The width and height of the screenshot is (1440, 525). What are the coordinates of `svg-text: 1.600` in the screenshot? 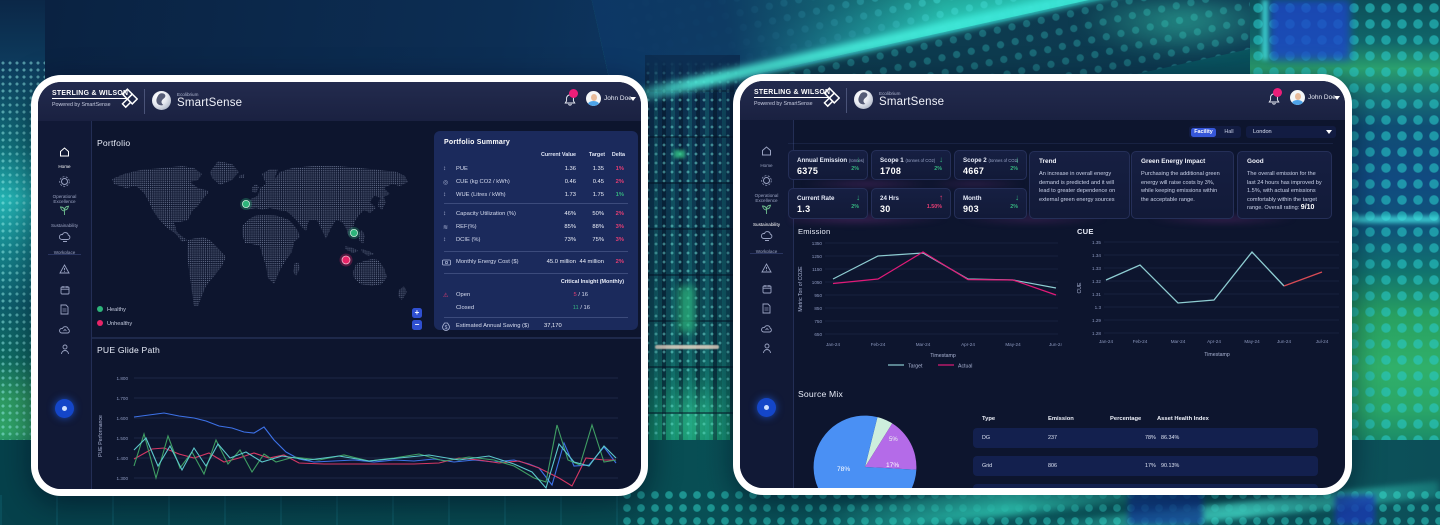 It's located at (123, 418).